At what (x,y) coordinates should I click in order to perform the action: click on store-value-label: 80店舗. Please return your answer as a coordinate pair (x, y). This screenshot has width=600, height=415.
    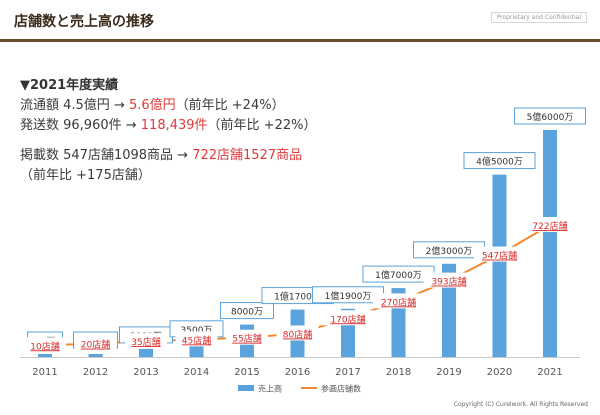
    Looking at the image, I should click on (297, 334).